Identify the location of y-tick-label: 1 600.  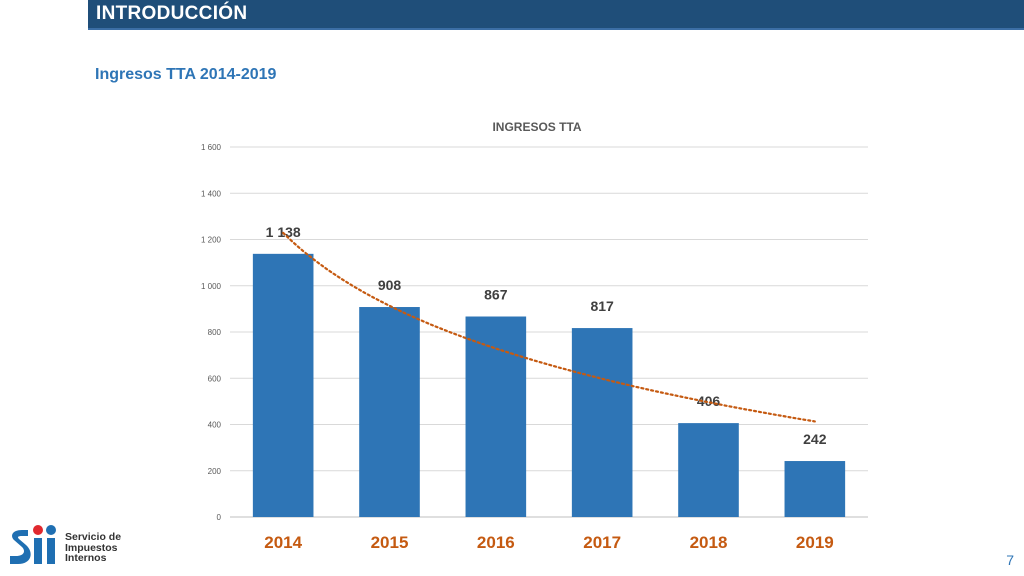
(211, 147).